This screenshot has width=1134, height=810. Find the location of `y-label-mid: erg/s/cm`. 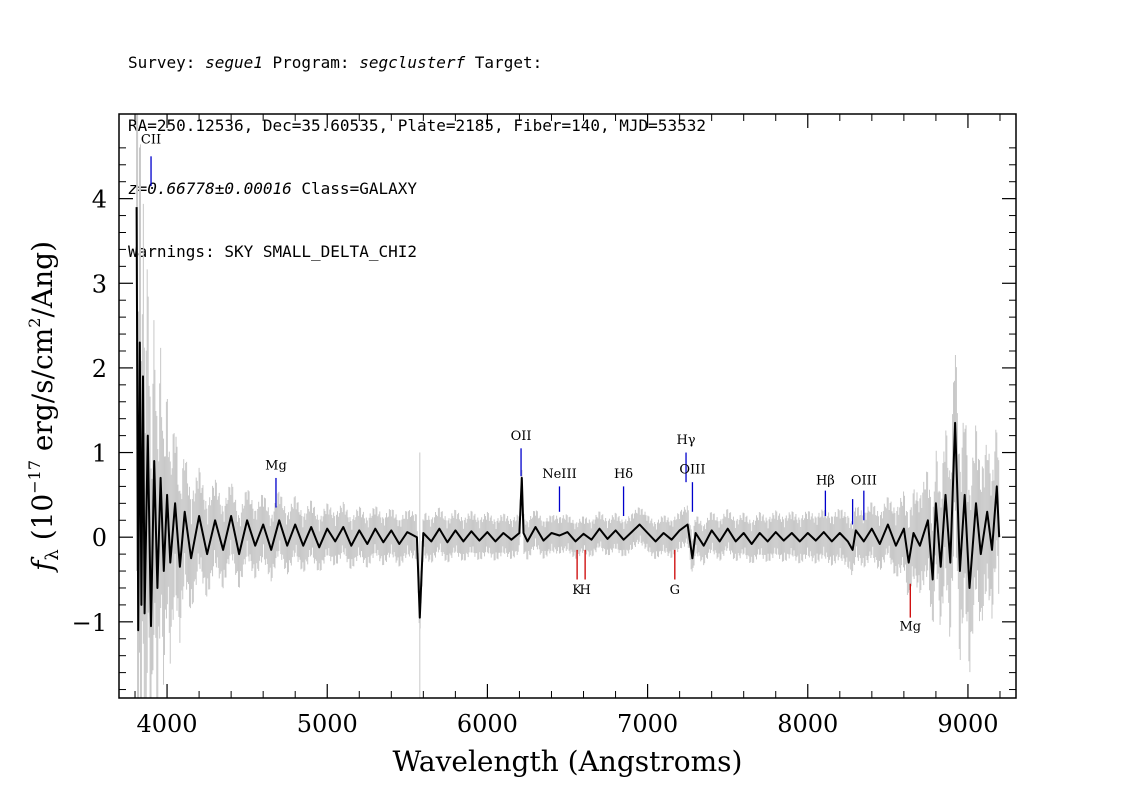

y-label-mid: erg/s/cm is located at coordinates (42, 394).